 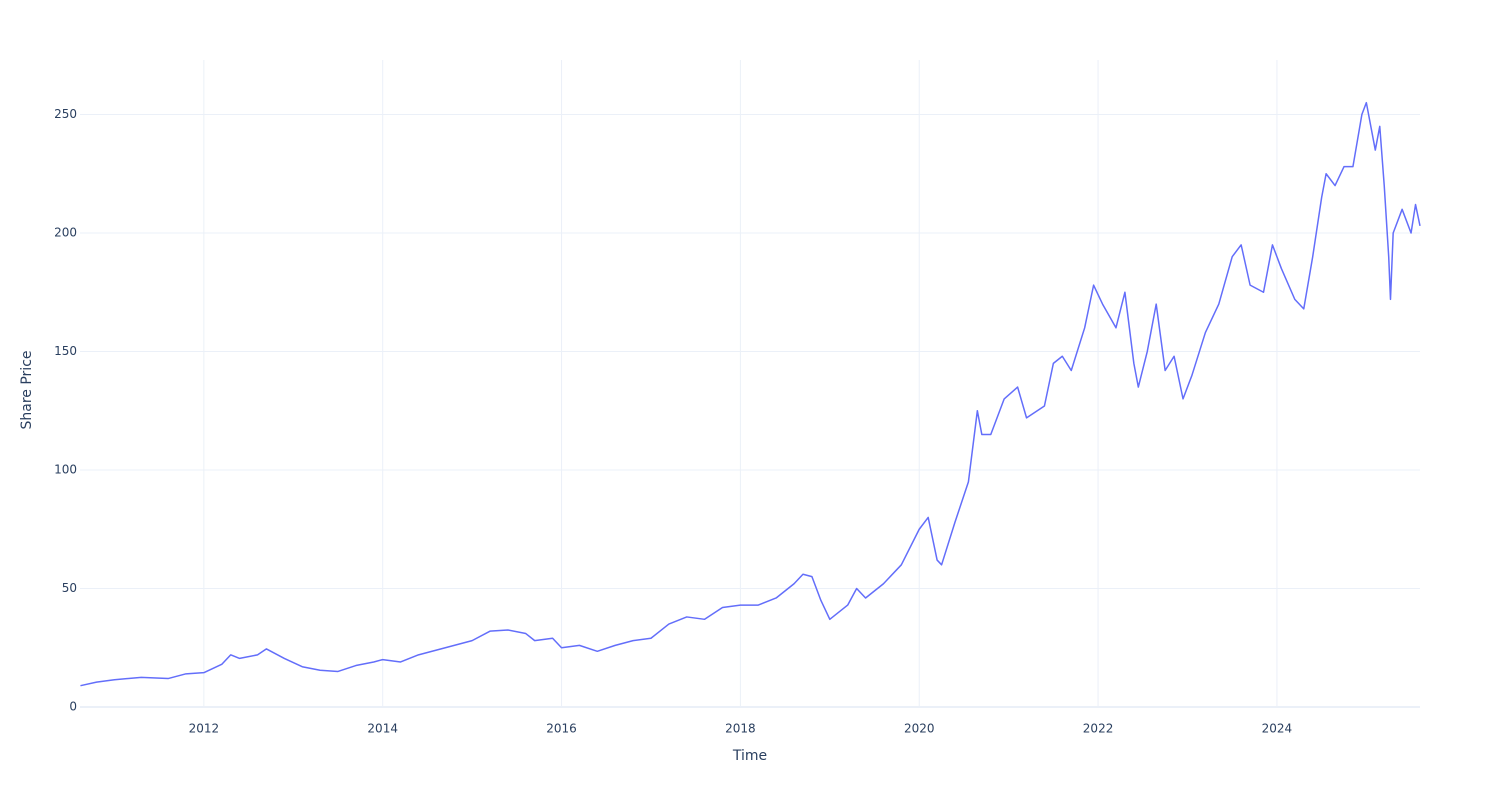 What do you see at coordinates (65, 233) in the screenshot?
I see `y-tick-label: 200` at bounding box center [65, 233].